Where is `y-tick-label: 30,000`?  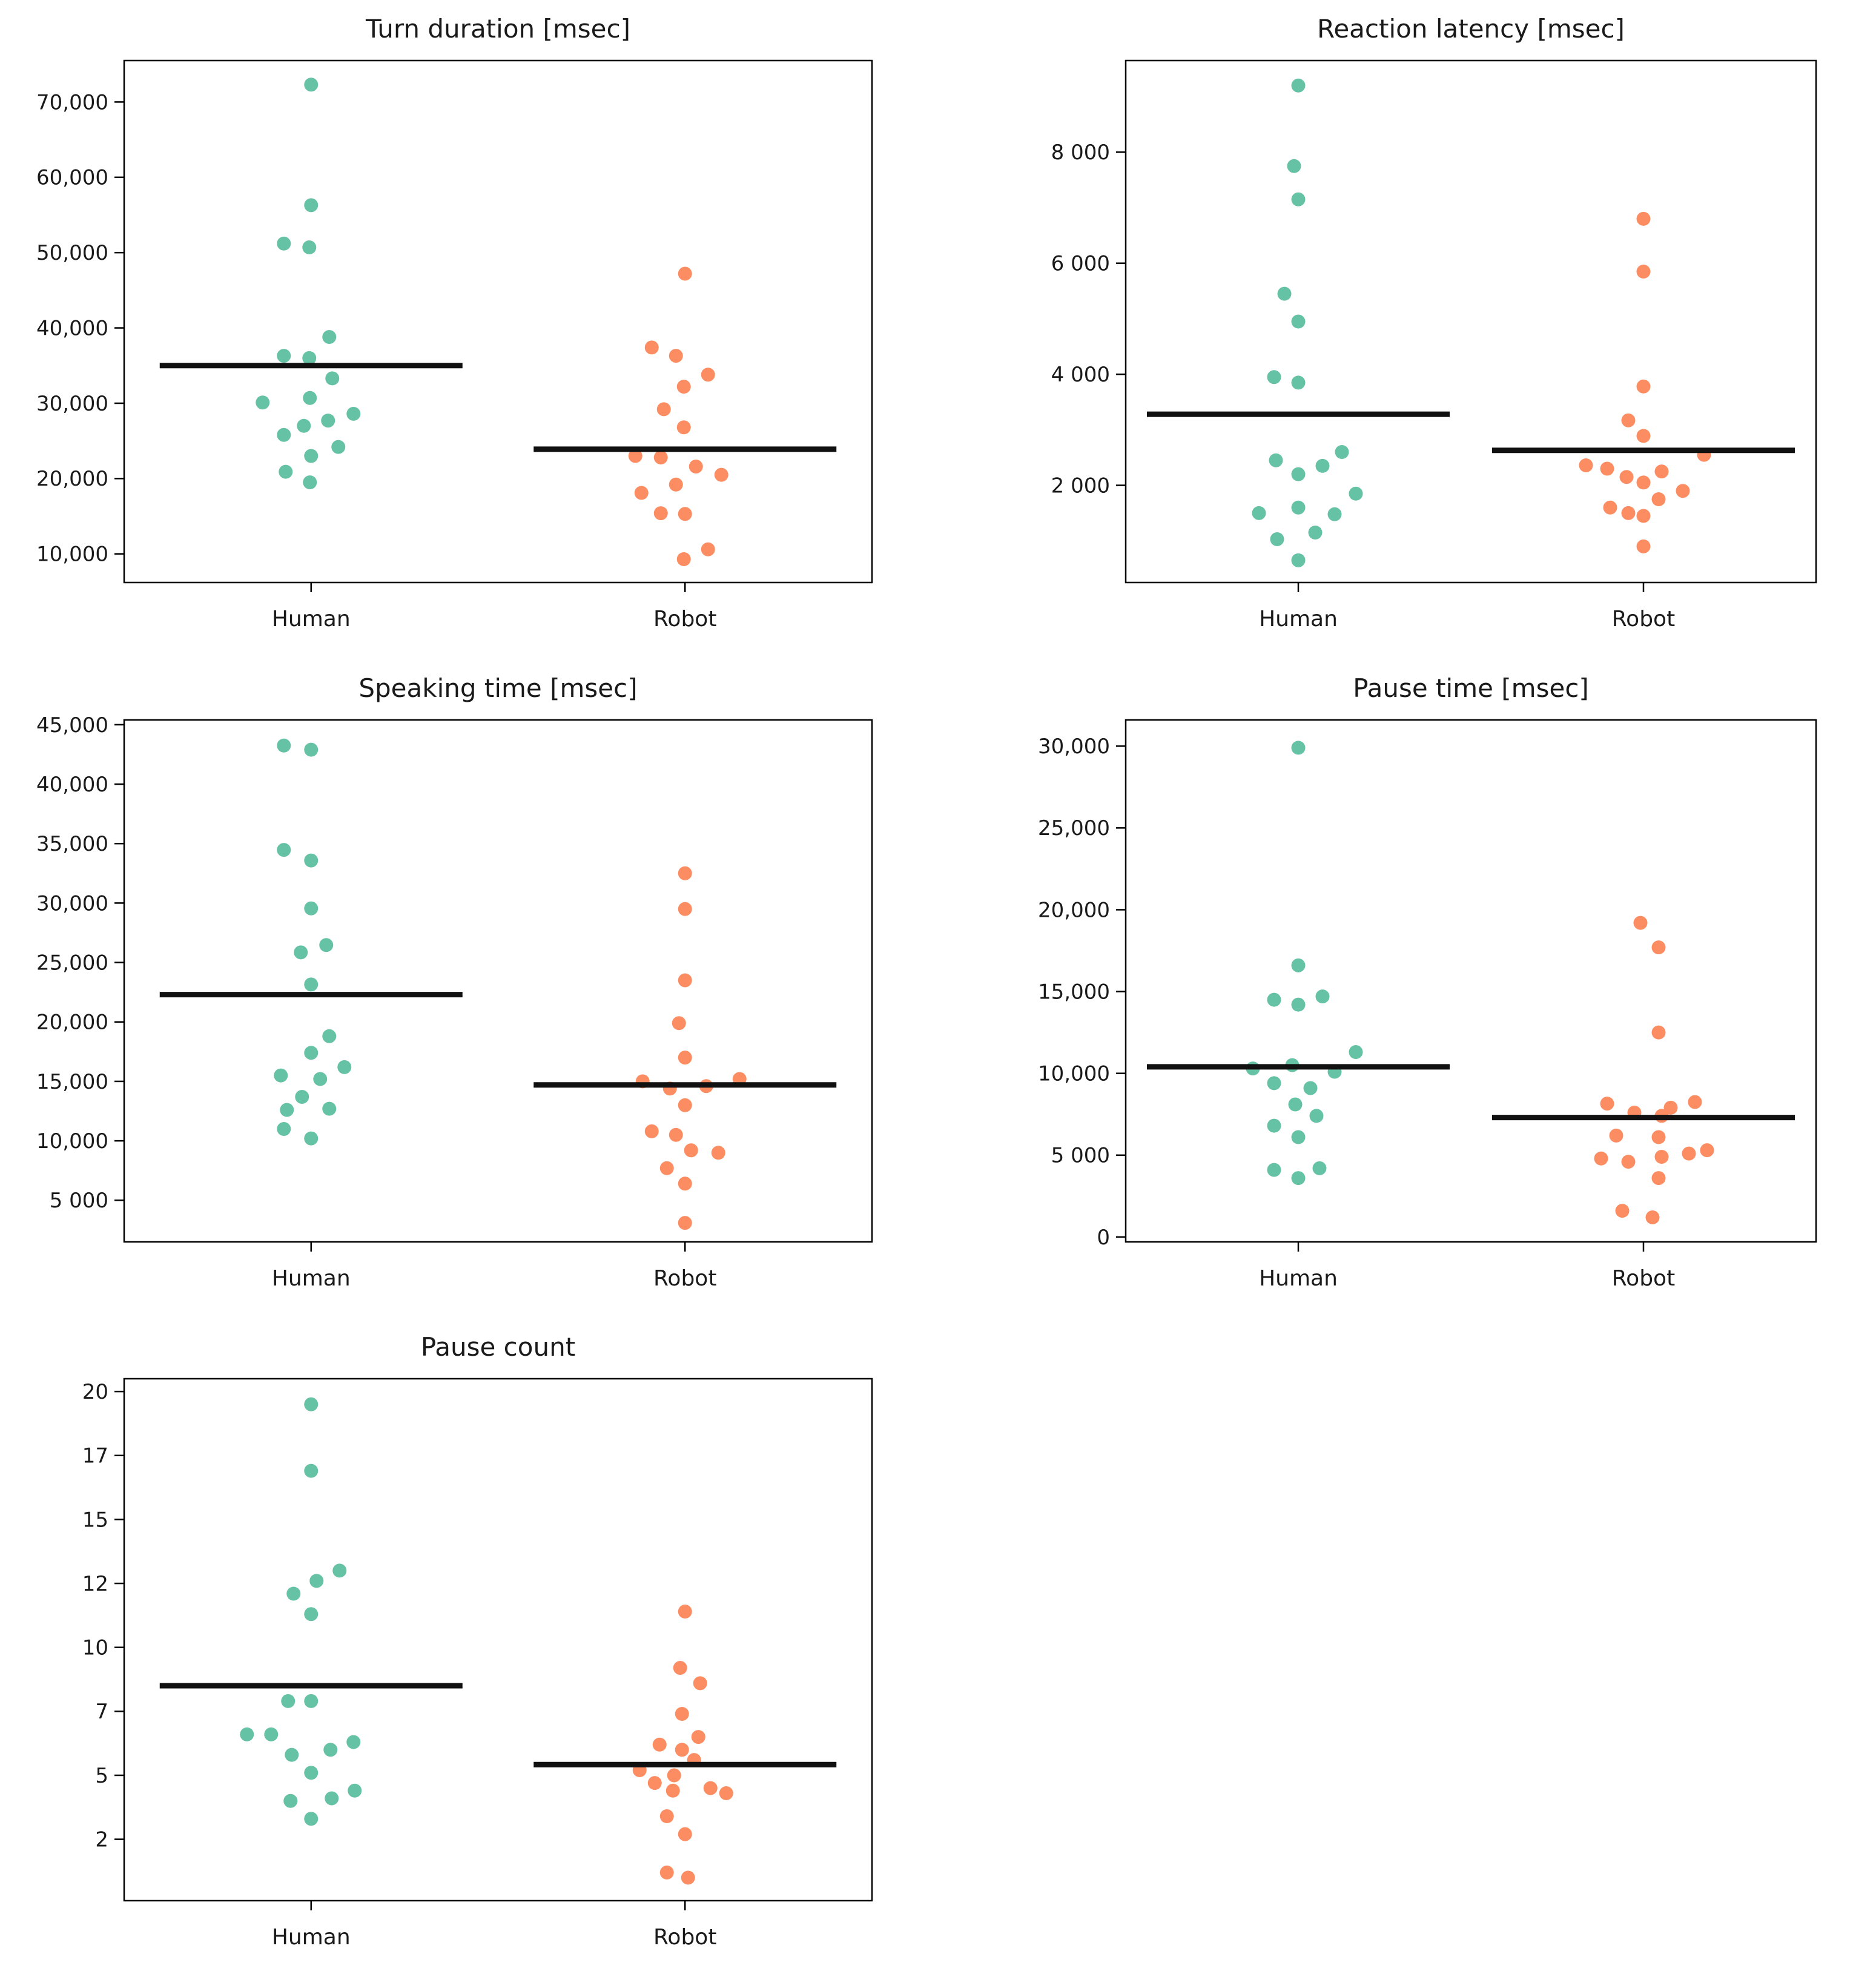 y-tick-label: 30,000 is located at coordinates (72, 904).